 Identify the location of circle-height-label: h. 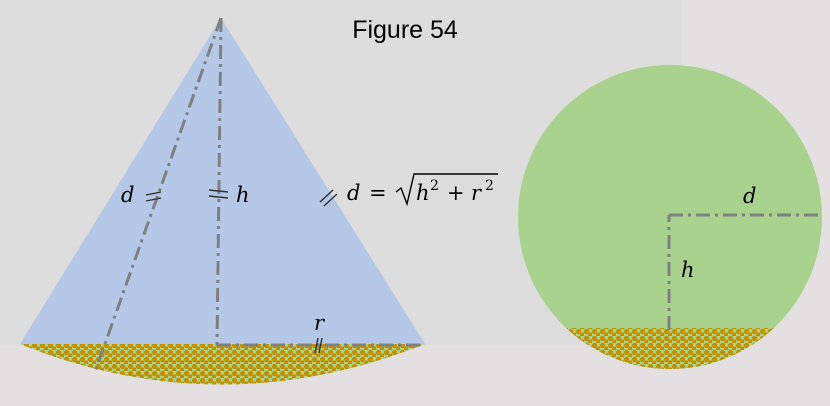
(688, 270).